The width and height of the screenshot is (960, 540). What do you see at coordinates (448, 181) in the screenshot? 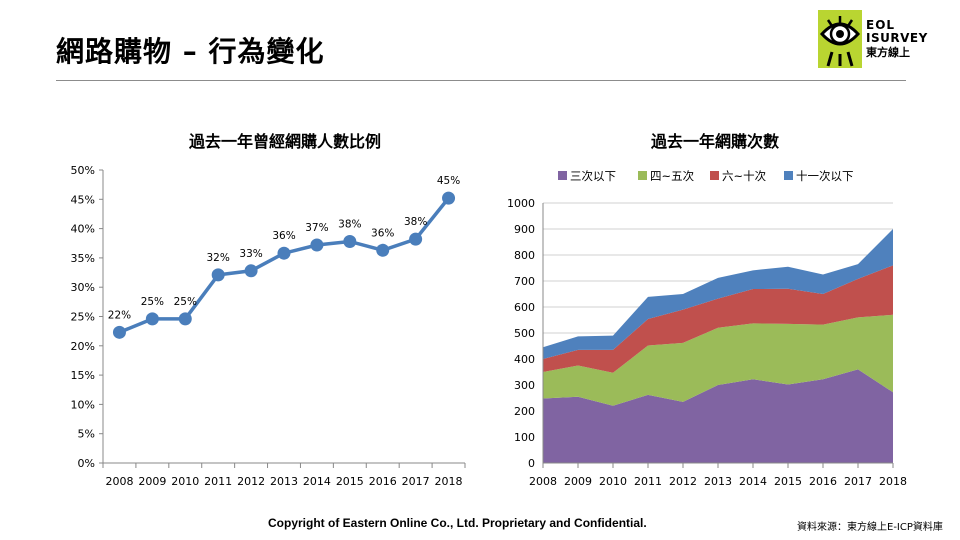
I see `data-label: 45%` at bounding box center [448, 181].